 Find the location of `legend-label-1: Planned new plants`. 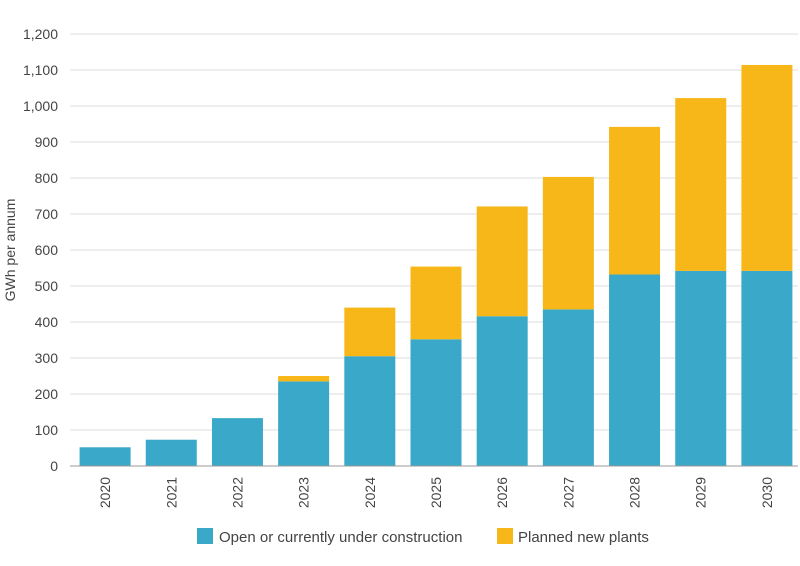

legend-label-1: Planned new plants is located at coordinates (583, 537).